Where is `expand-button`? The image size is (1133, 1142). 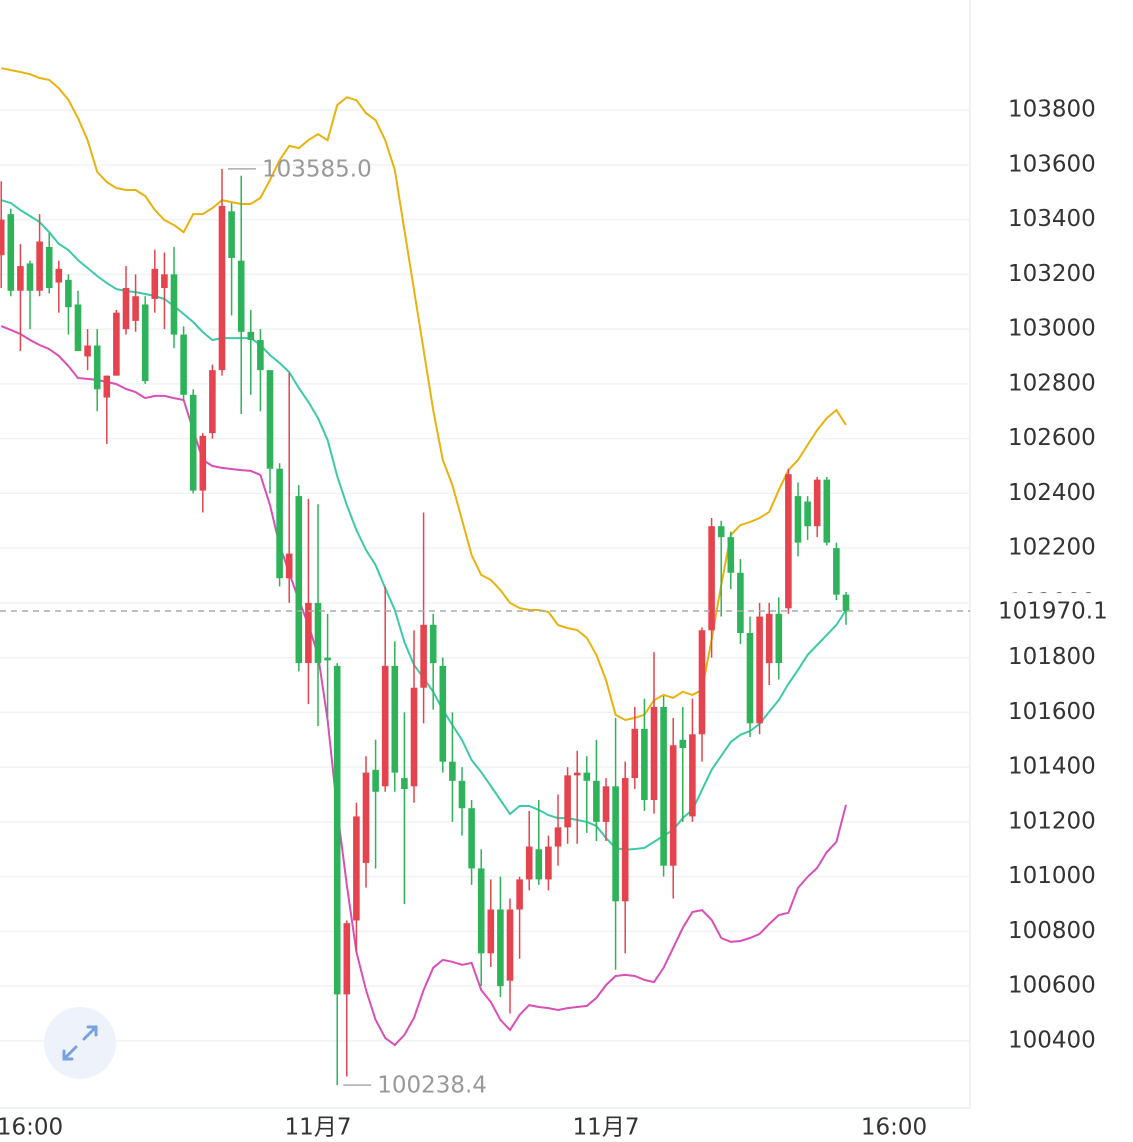
expand-button is located at coordinates (80, 1043).